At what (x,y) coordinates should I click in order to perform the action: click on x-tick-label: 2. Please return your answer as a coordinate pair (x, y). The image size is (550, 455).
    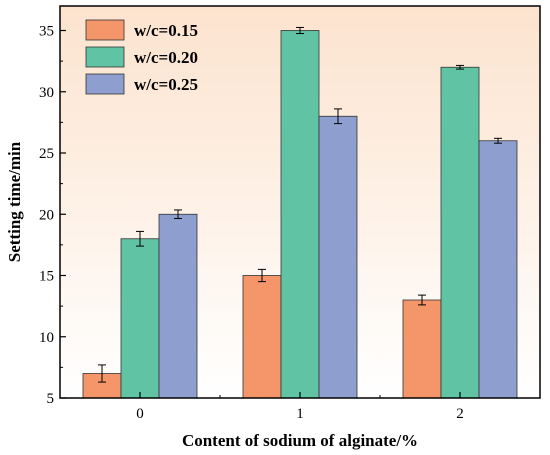
    Looking at the image, I should click on (460, 414).